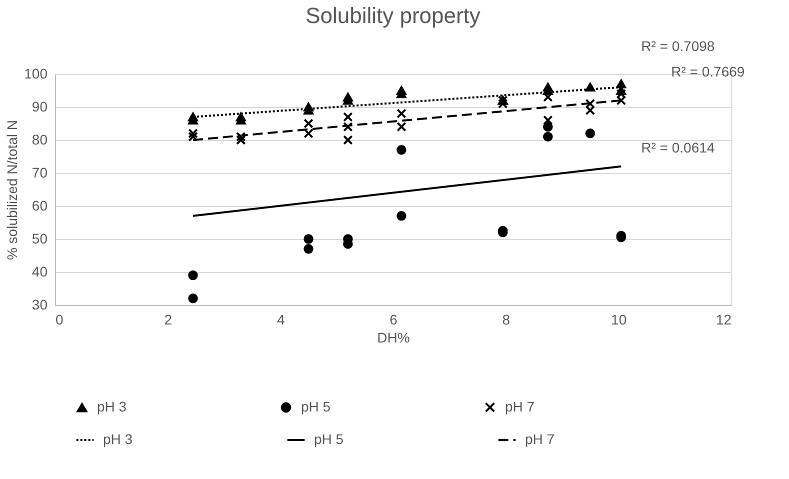 Image resolution: width=789 pixels, height=479 pixels. I want to click on y-tick-label: 80, so click(40, 140).